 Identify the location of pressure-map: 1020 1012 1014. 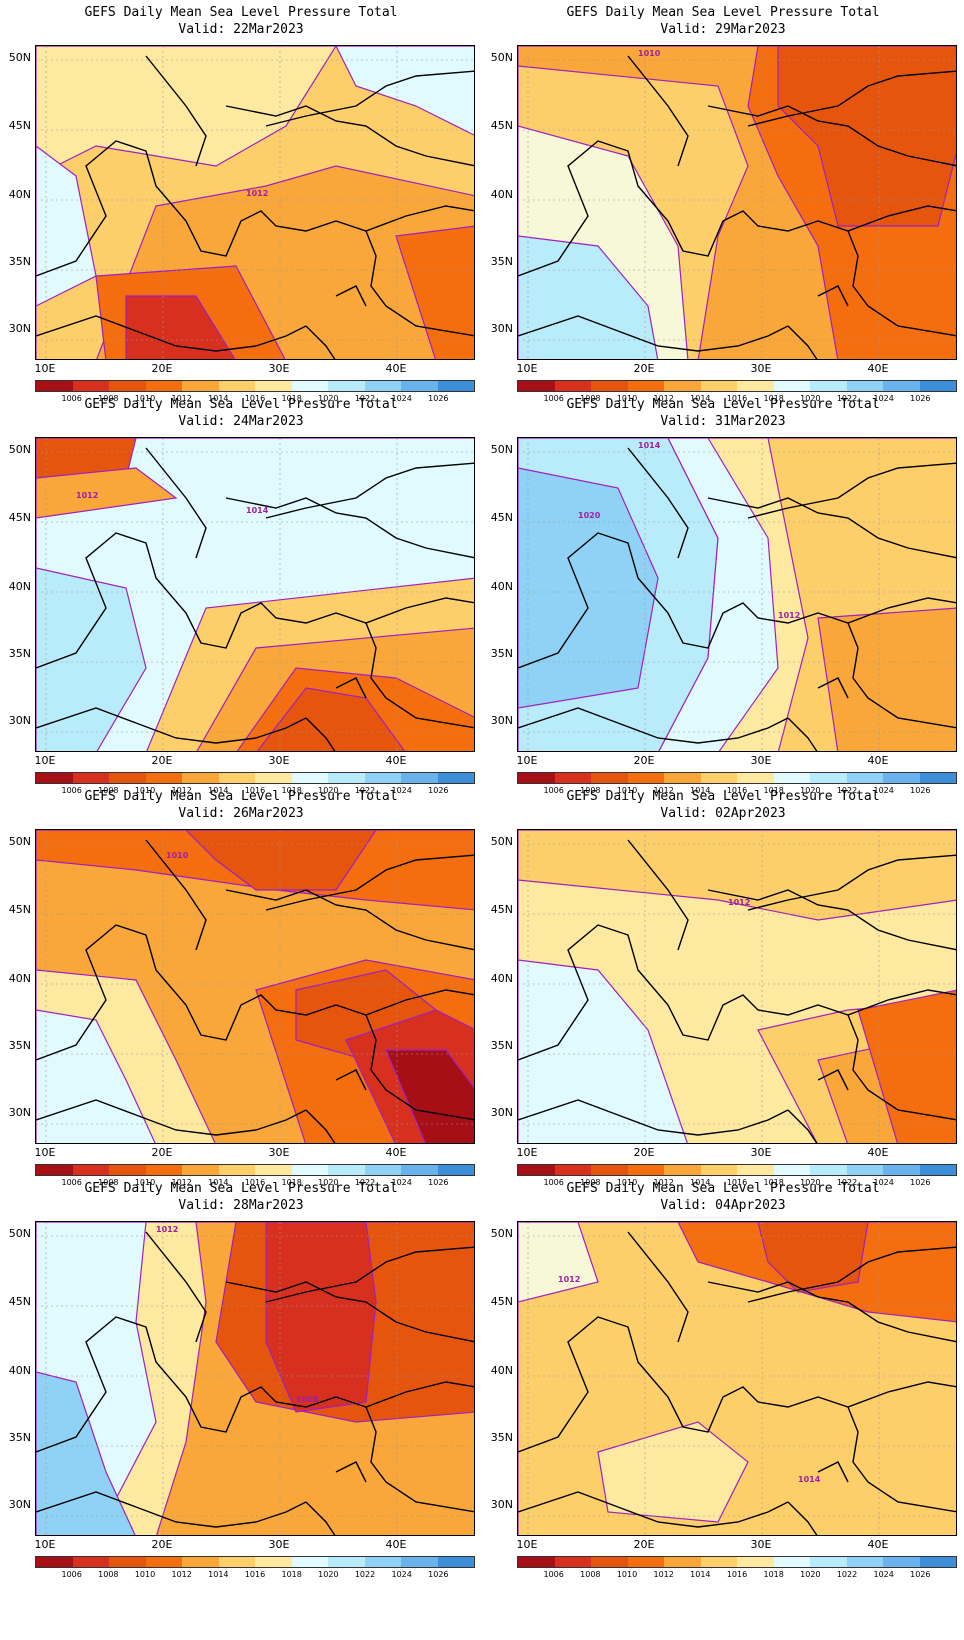
(737, 594).